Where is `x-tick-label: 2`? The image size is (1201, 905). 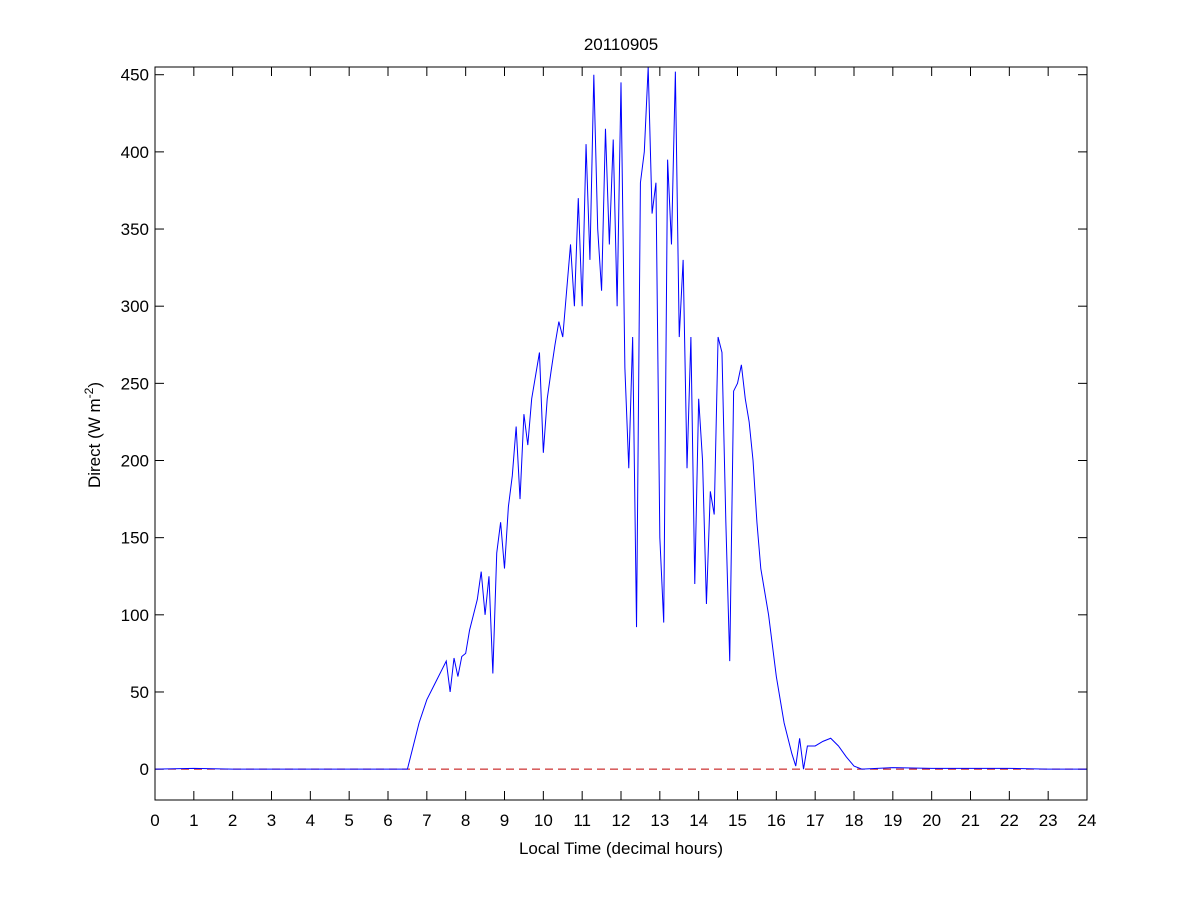
x-tick-label: 2 is located at coordinates (232, 820).